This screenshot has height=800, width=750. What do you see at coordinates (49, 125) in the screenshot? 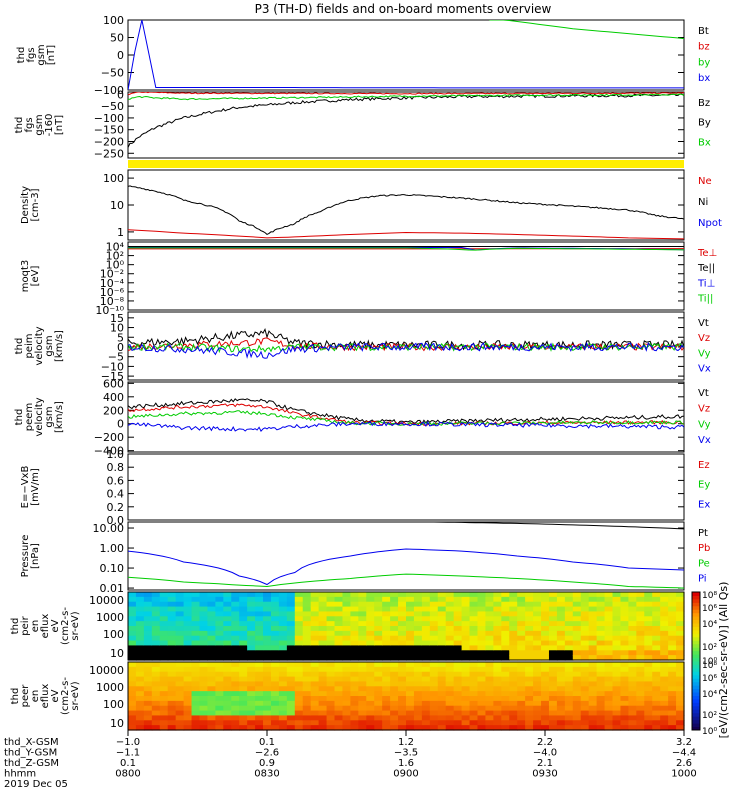
I see `panel-ylabel: -160` at bounding box center [49, 125].